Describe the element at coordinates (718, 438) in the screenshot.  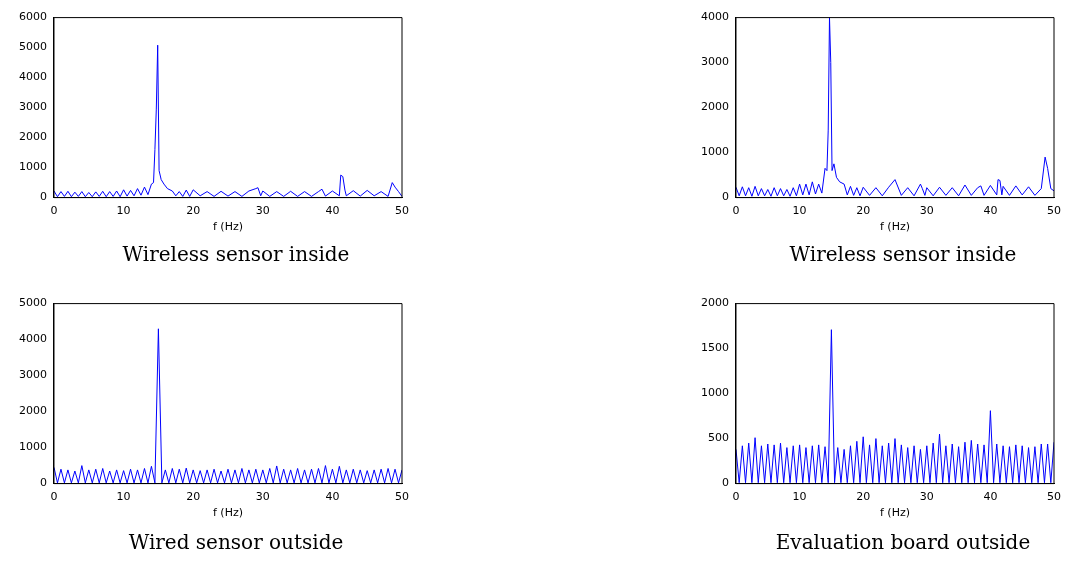
I see `y-tick-label: 500` at that location.